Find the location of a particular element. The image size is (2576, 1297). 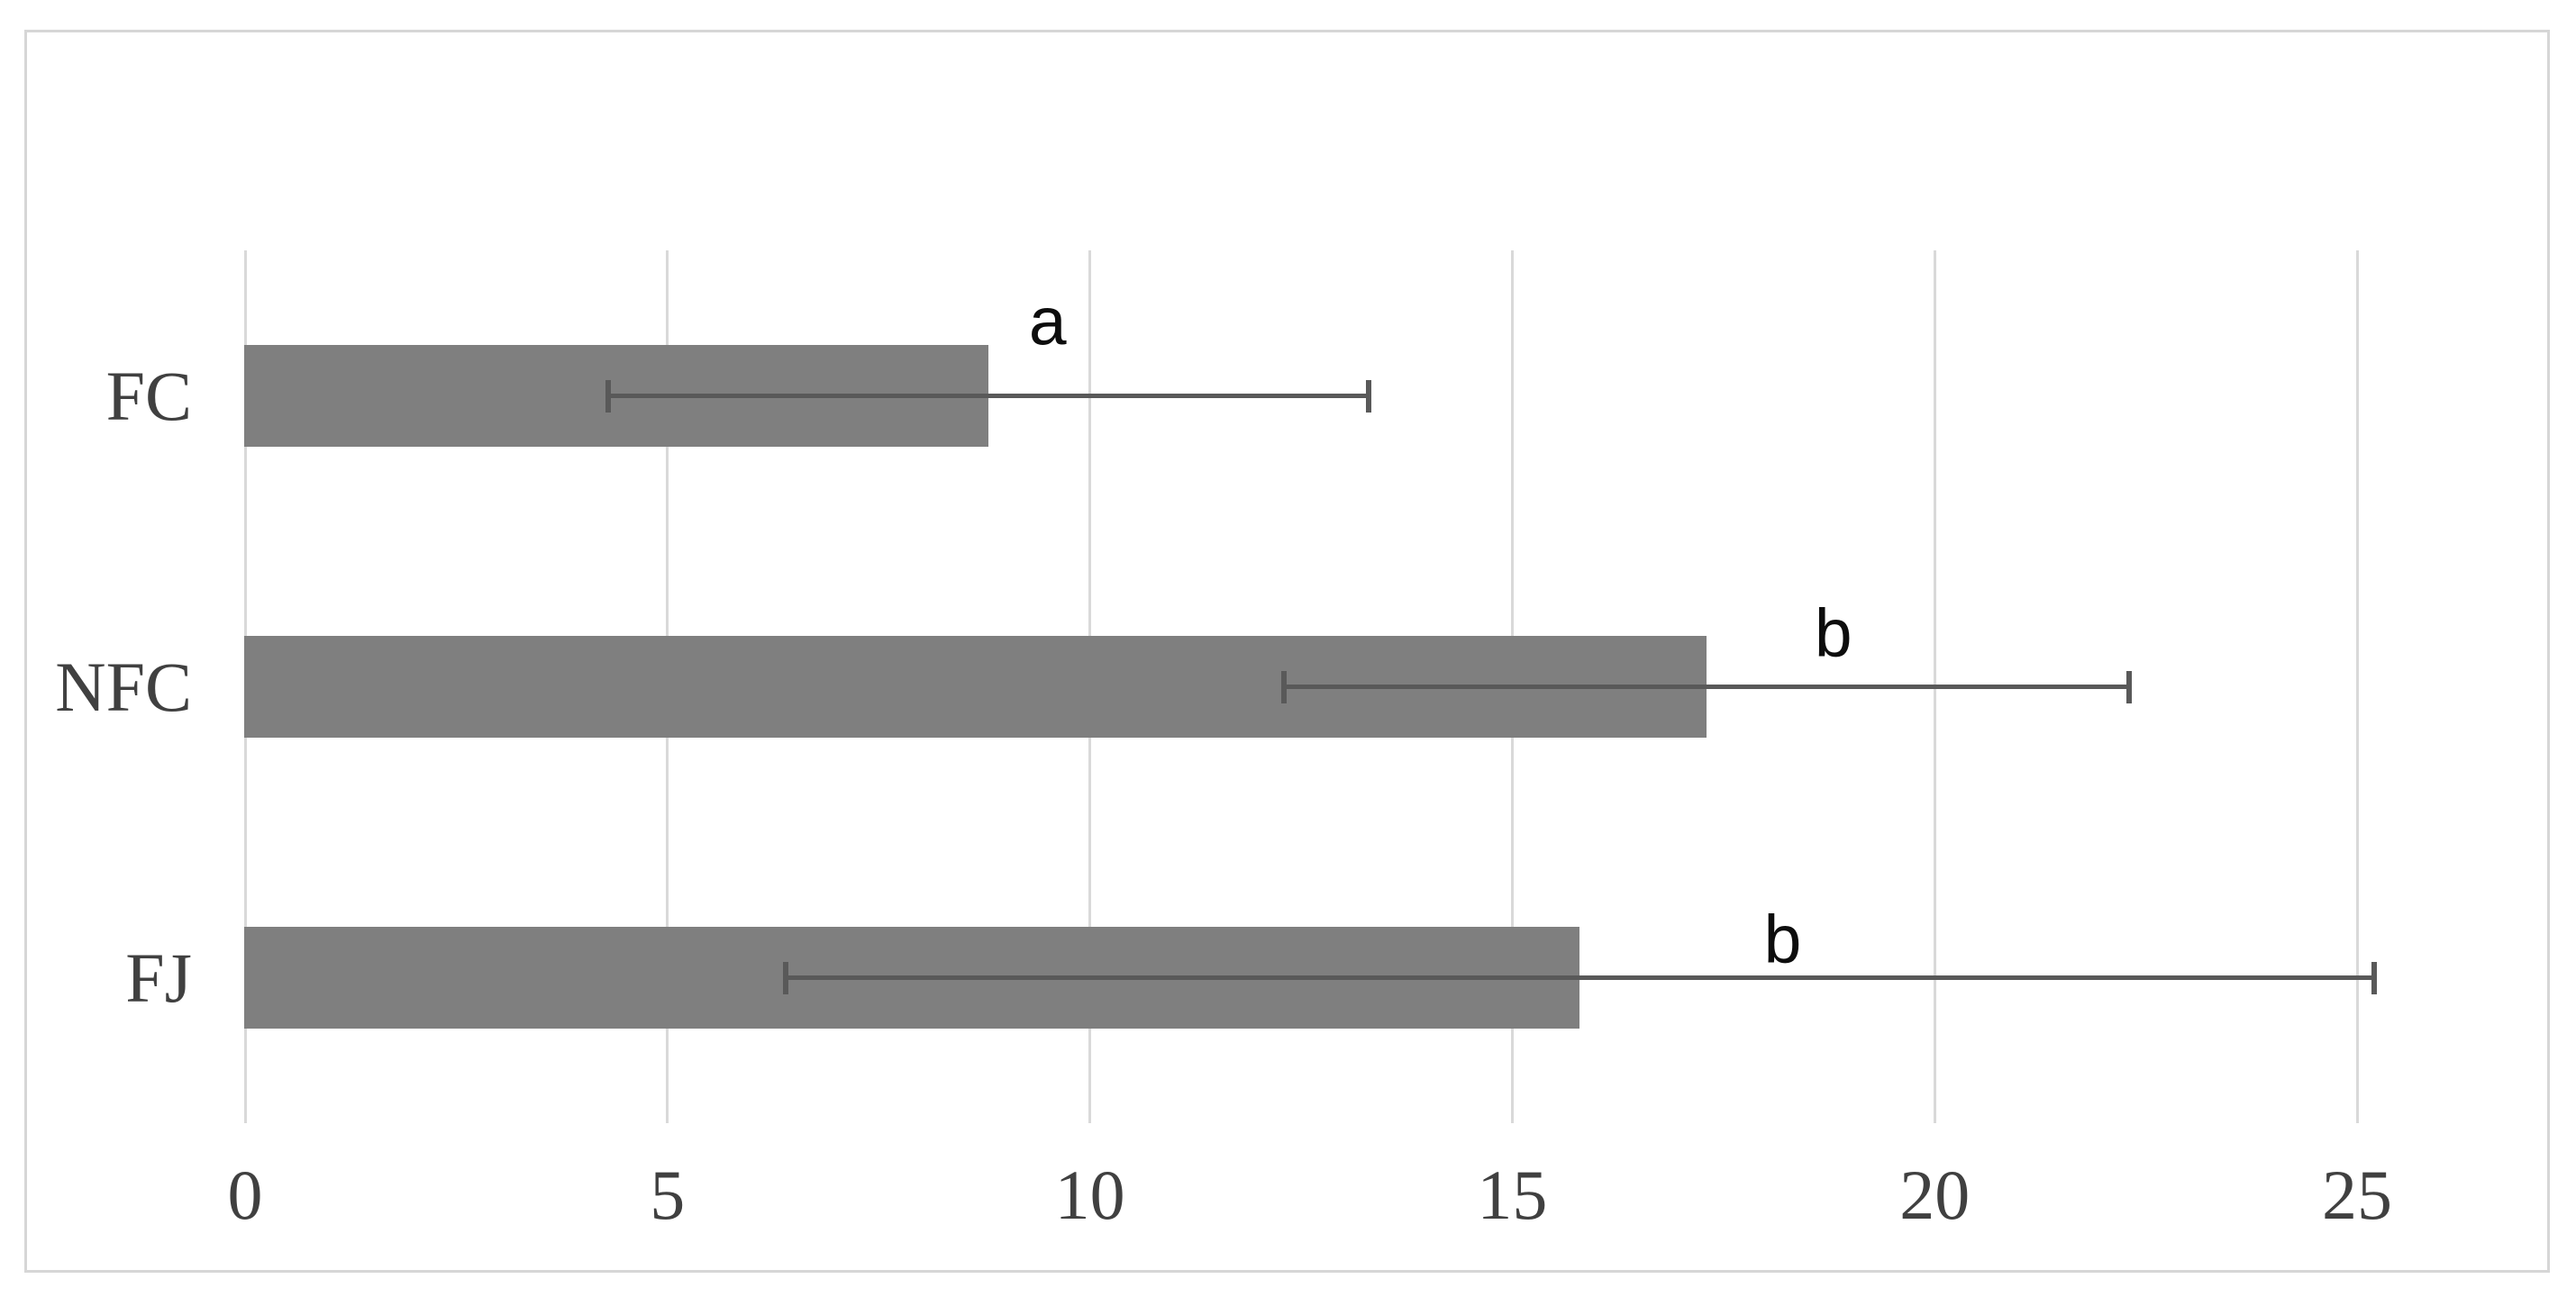

significance-letter-fc: a is located at coordinates (1047, 320).